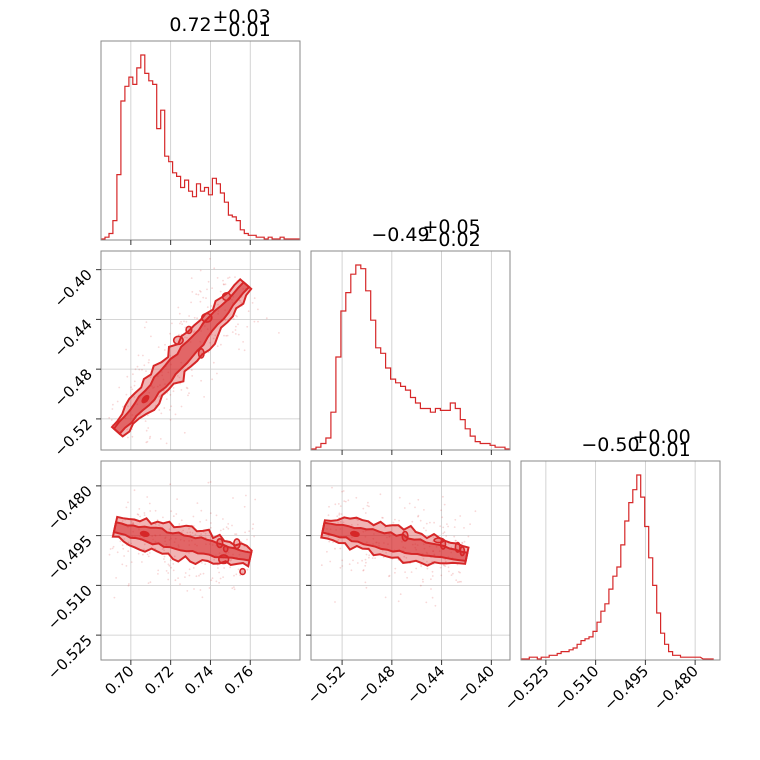 This screenshot has width=760, height=760. Describe the element at coordinates (610, 445) in the screenshot. I see `panel-title: −0.50` at that location.